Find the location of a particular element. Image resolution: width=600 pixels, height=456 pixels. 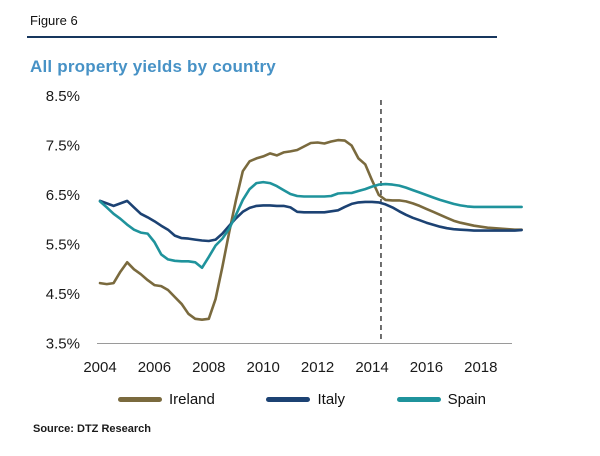

legend-label-italy: Italy is located at coordinates (331, 399).